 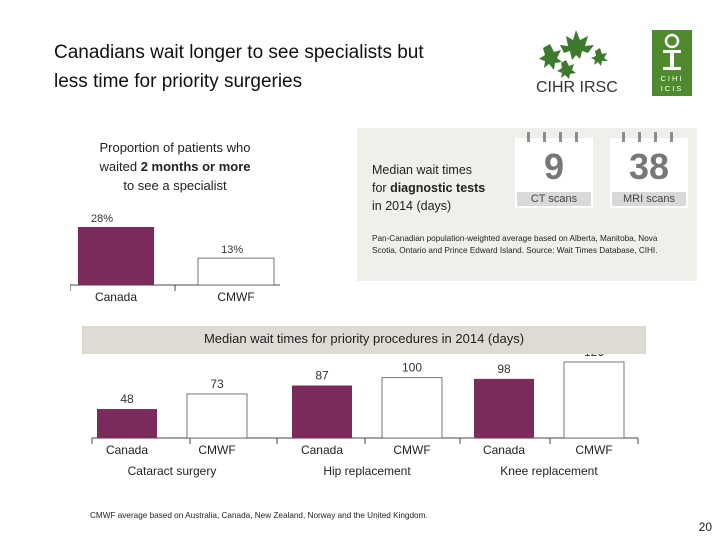 What do you see at coordinates (127, 423) in the screenshot?
I see `bar-cataract-surgery-canada` at bounding box center [127, 423].